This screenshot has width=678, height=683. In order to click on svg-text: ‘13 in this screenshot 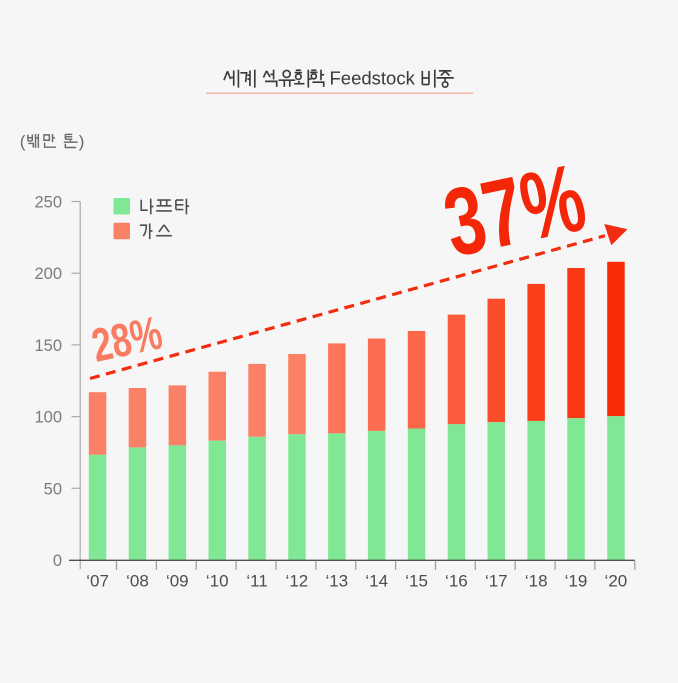, I will do `click(336, 581)`.